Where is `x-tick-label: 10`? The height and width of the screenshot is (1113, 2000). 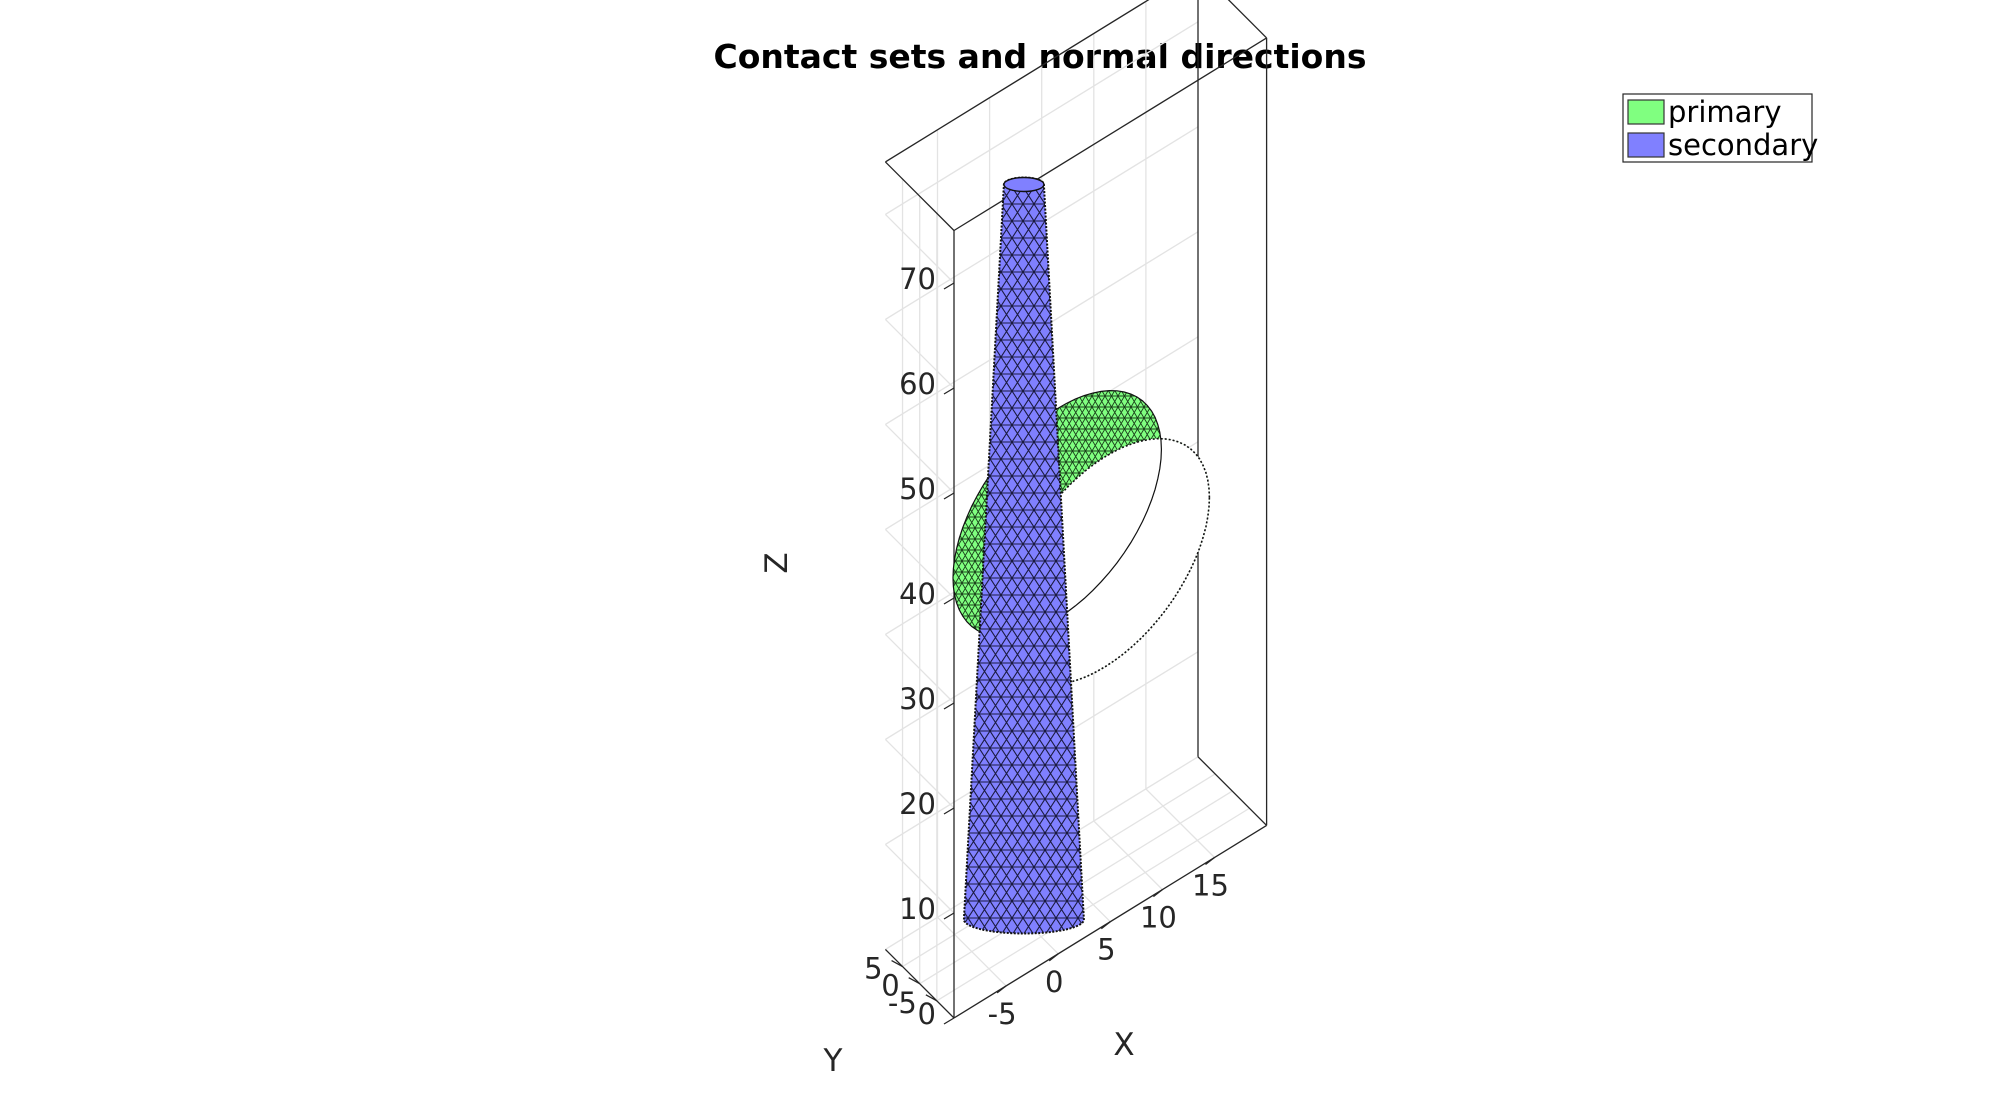 x-tick-label: 10 is located at coordinates (1158, 918).